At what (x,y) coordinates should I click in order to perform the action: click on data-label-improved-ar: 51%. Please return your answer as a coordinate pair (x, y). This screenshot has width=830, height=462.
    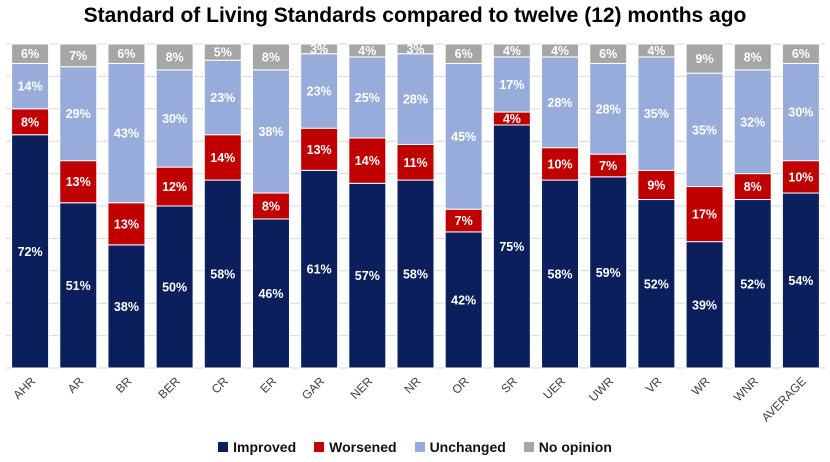
    Looking at the image, I should click on (78, 286).